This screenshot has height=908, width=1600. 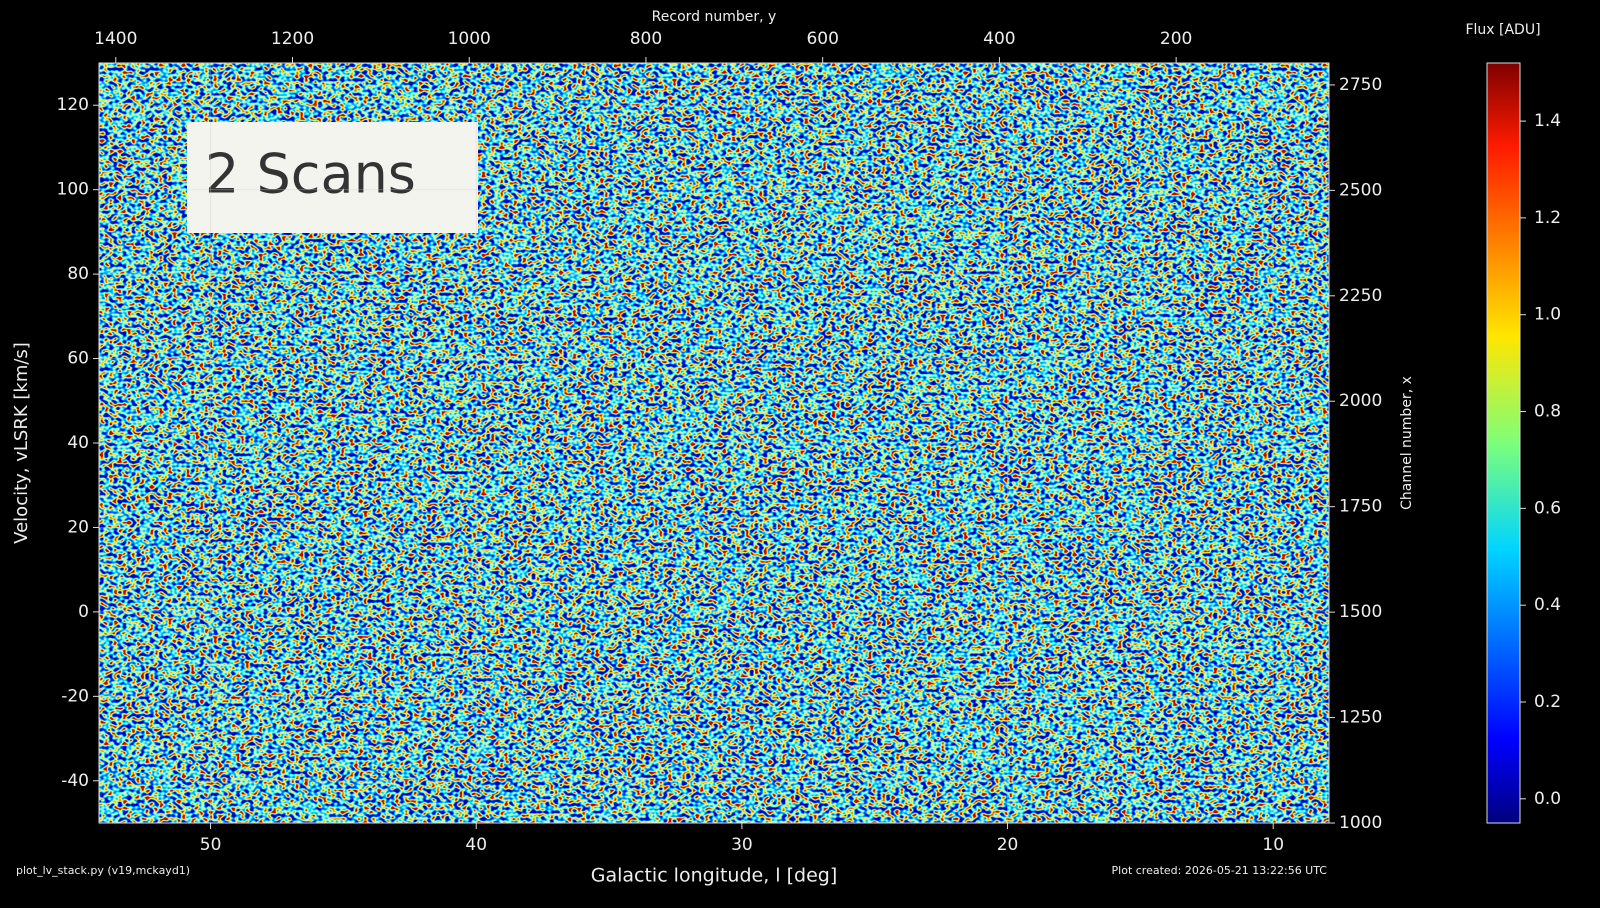 What do you see at coordinates (1502, 30) in the screenshot?
I see `colorbar-label: Flux [ADU]` at bounding box center [1502, 30].